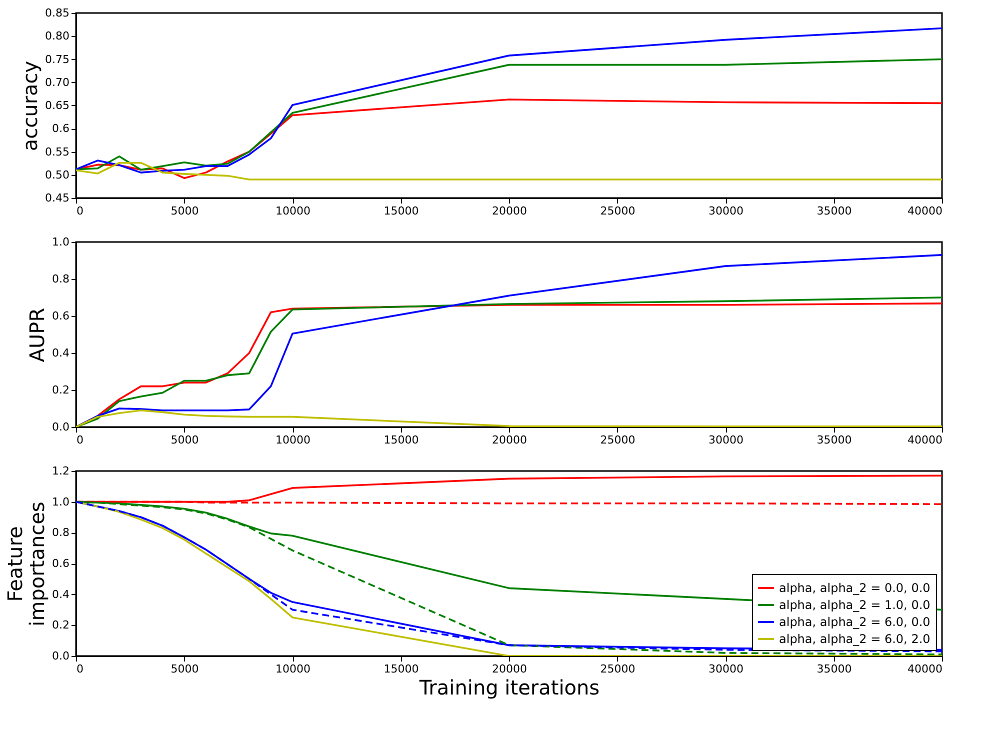  What do you see at coordinates (26, 564) in the screenshot?
I see `y-axis-title: Feature importances` at bounding box center [26, 564].